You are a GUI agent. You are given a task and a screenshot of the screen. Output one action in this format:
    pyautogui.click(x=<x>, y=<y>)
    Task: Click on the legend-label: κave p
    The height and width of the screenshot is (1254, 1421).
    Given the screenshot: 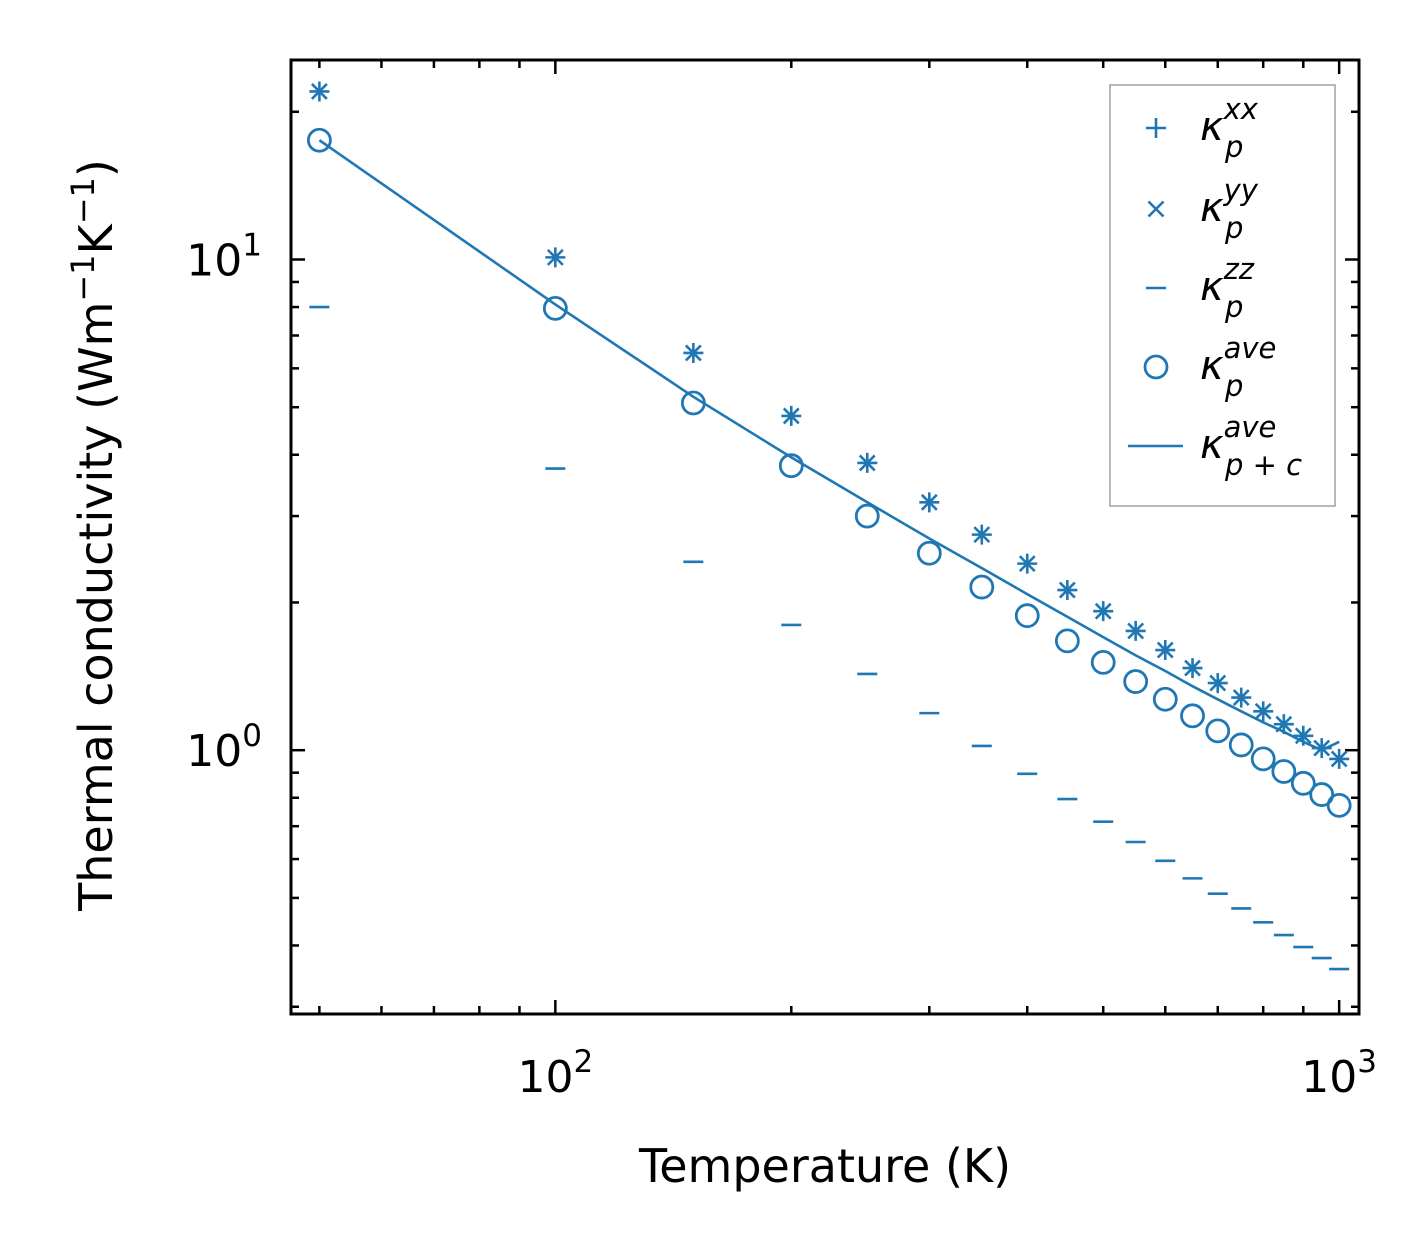 What is the action you would take?
    pyautogui.click(x=1238, y=367)
    